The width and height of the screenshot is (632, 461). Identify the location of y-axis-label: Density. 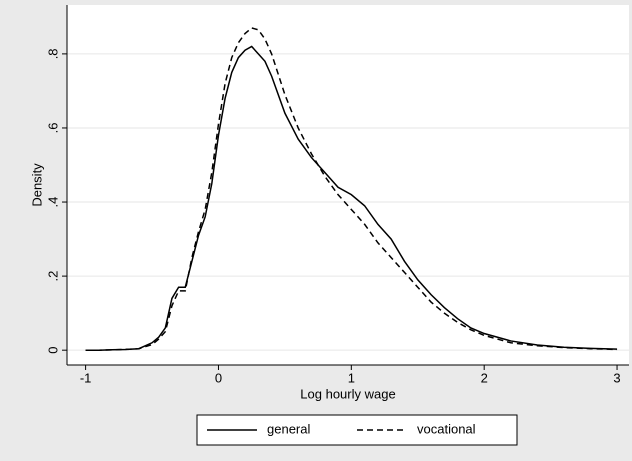
(36, 185).